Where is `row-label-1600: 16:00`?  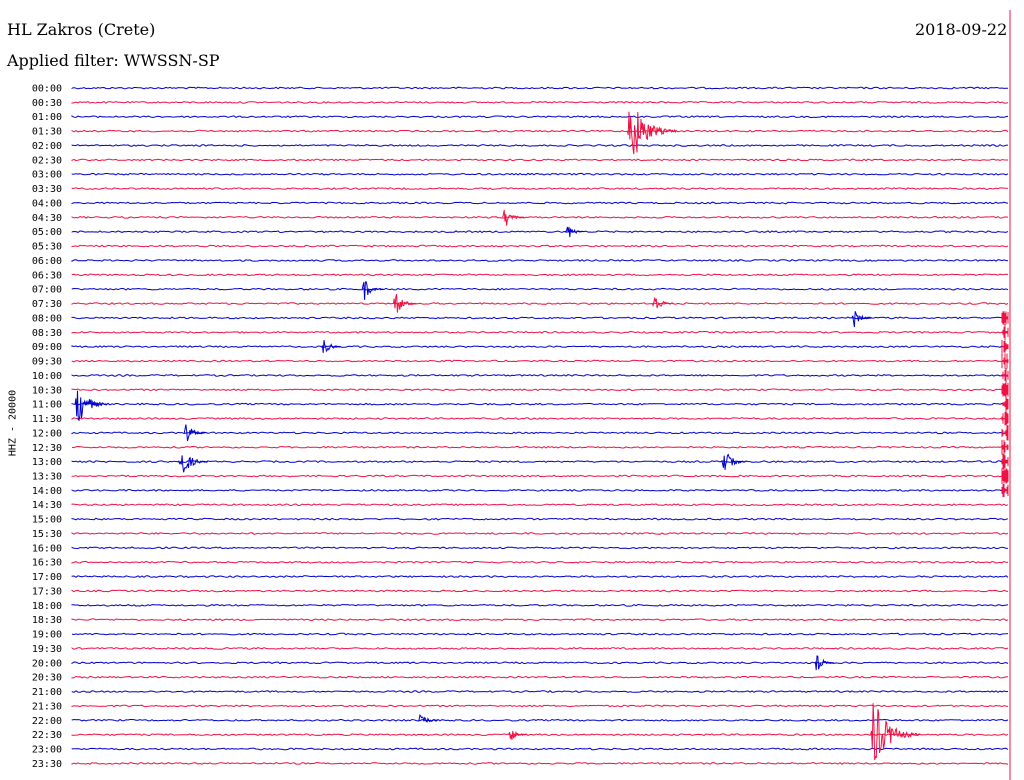
row-label-1600: 16:00 is located at coordinates (47, 548).